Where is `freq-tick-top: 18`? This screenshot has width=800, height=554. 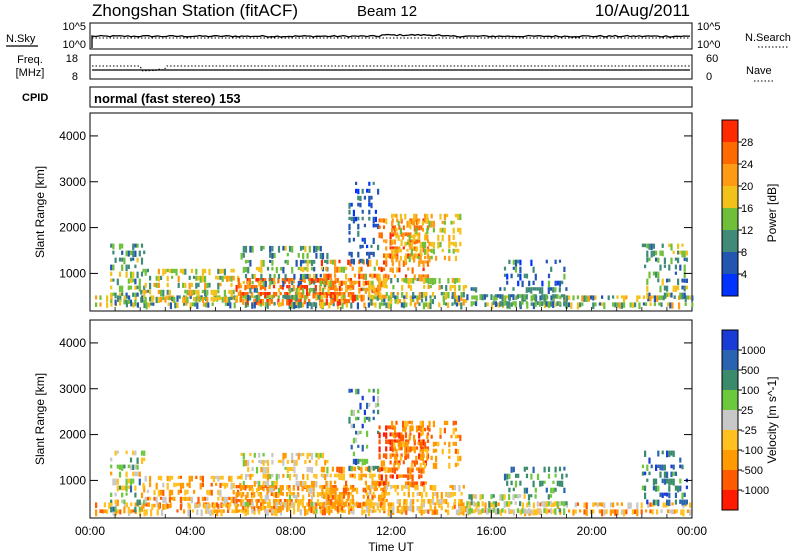 freq-tick-top: 18 is located at coordinates (72, 59).